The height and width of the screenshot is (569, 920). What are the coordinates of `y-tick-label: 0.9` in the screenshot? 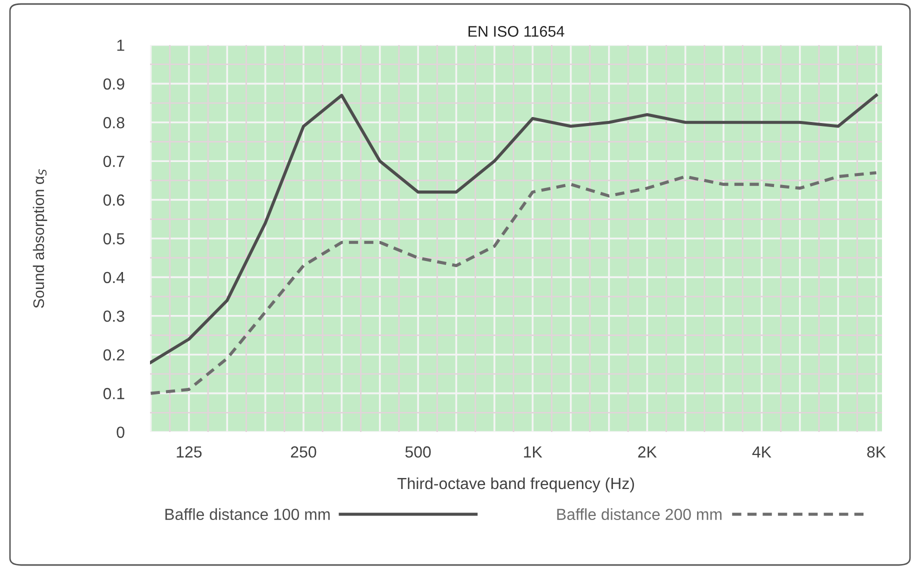 It's located at (113, 84).